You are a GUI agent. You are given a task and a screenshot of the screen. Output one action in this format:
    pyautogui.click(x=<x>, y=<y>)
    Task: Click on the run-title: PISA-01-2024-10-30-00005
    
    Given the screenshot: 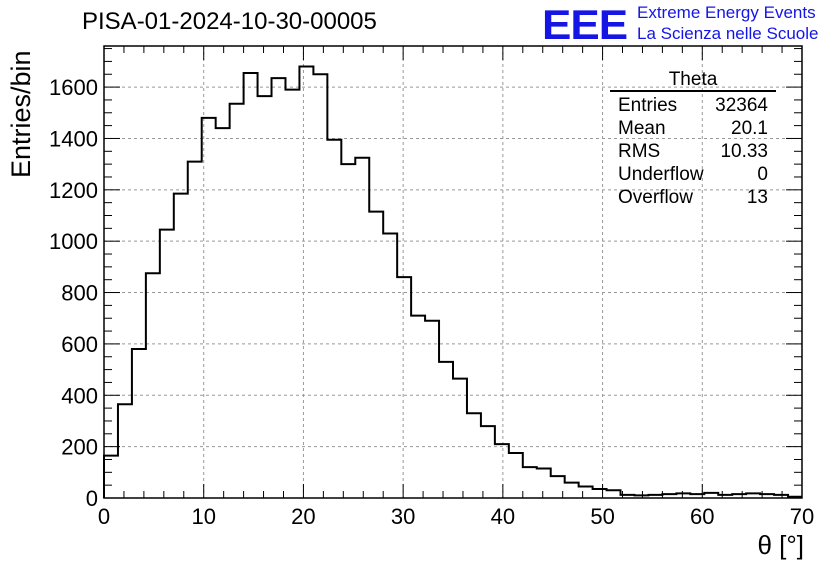 What is the action you would take?
    pyautogui.click(x=229, y=21)
    